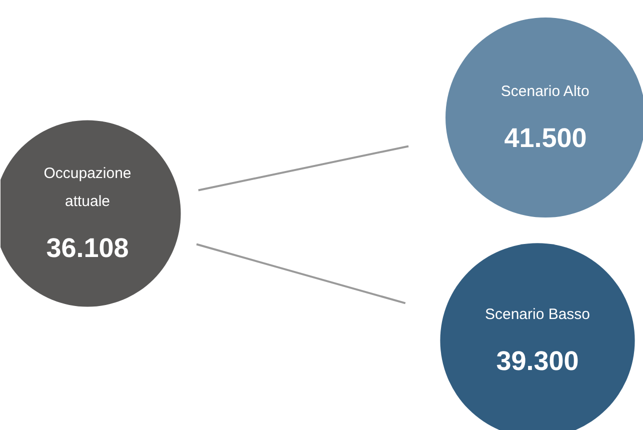 Image resolution: width=643 pixels, height=430 pixels. I want to click on category-label: Occupazione attuale, so click(88, 187).